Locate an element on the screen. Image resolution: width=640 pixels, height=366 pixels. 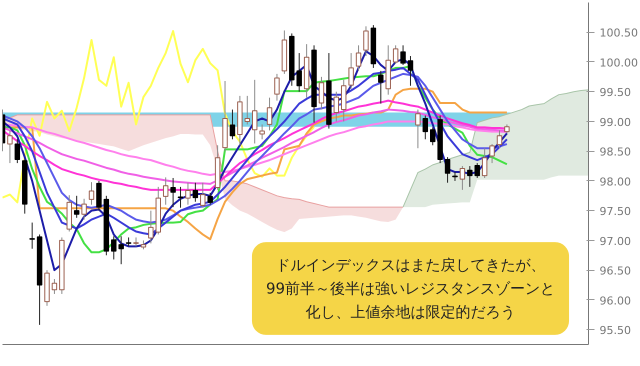
y-tick-label: 95.50 is located at coordinates (615, 331).